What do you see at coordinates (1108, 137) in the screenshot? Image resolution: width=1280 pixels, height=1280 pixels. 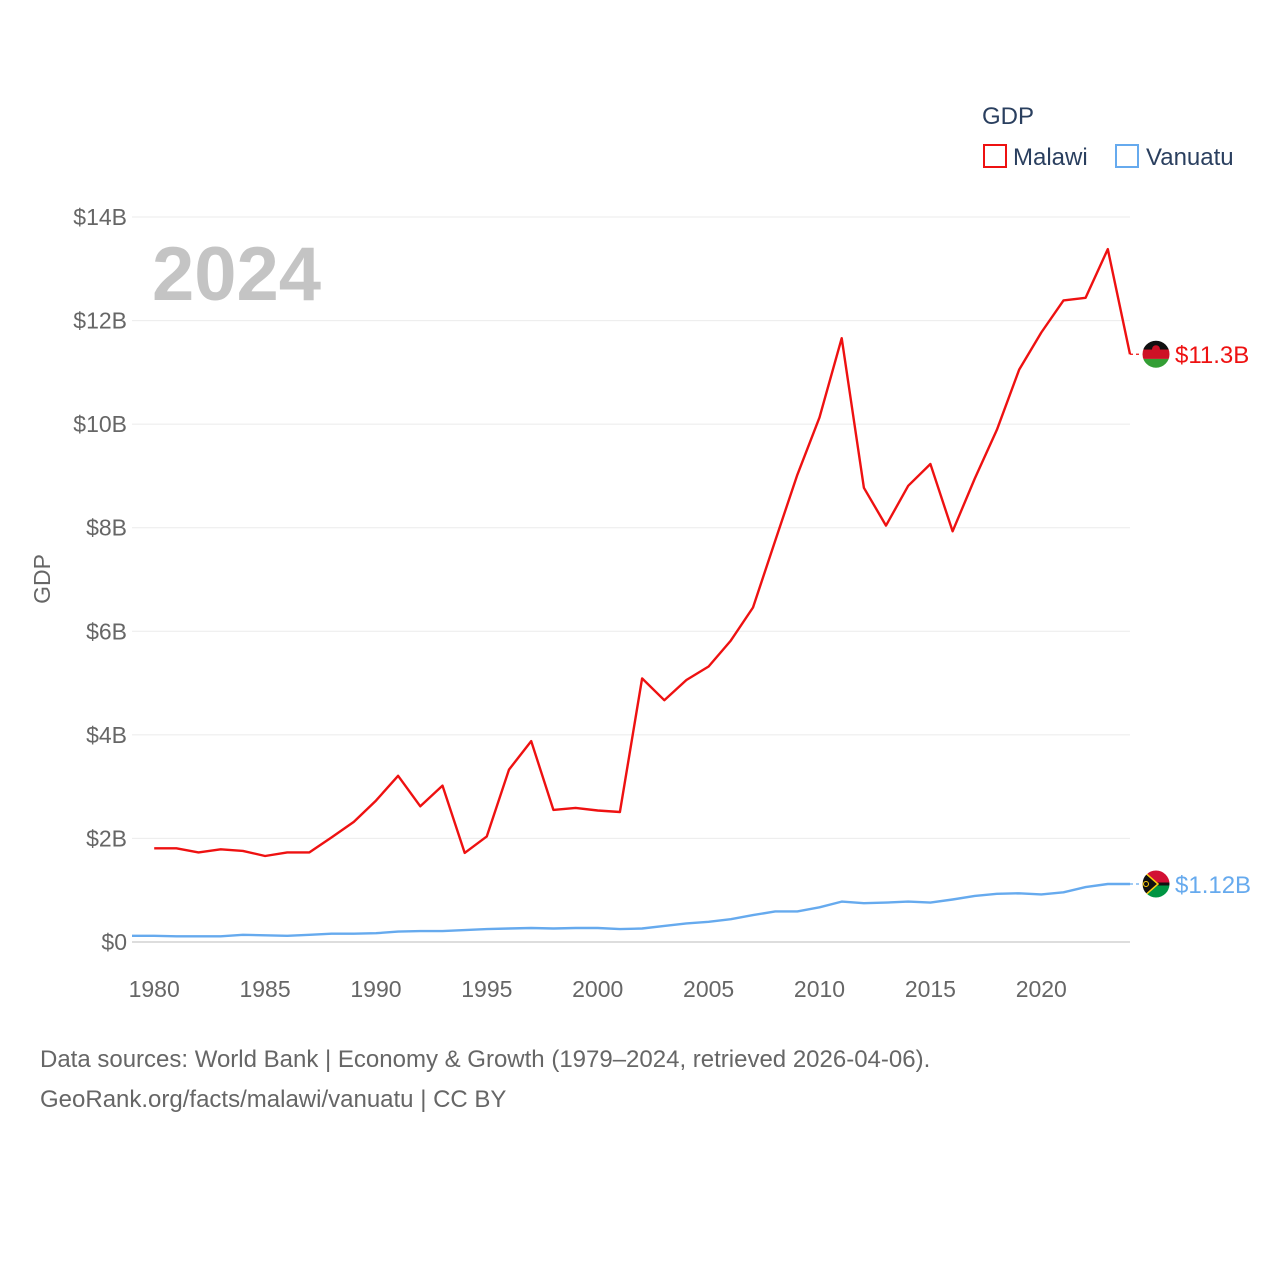 I see `legend: GDP Malawi Vanuatu` at bounding box center [1108, 137].